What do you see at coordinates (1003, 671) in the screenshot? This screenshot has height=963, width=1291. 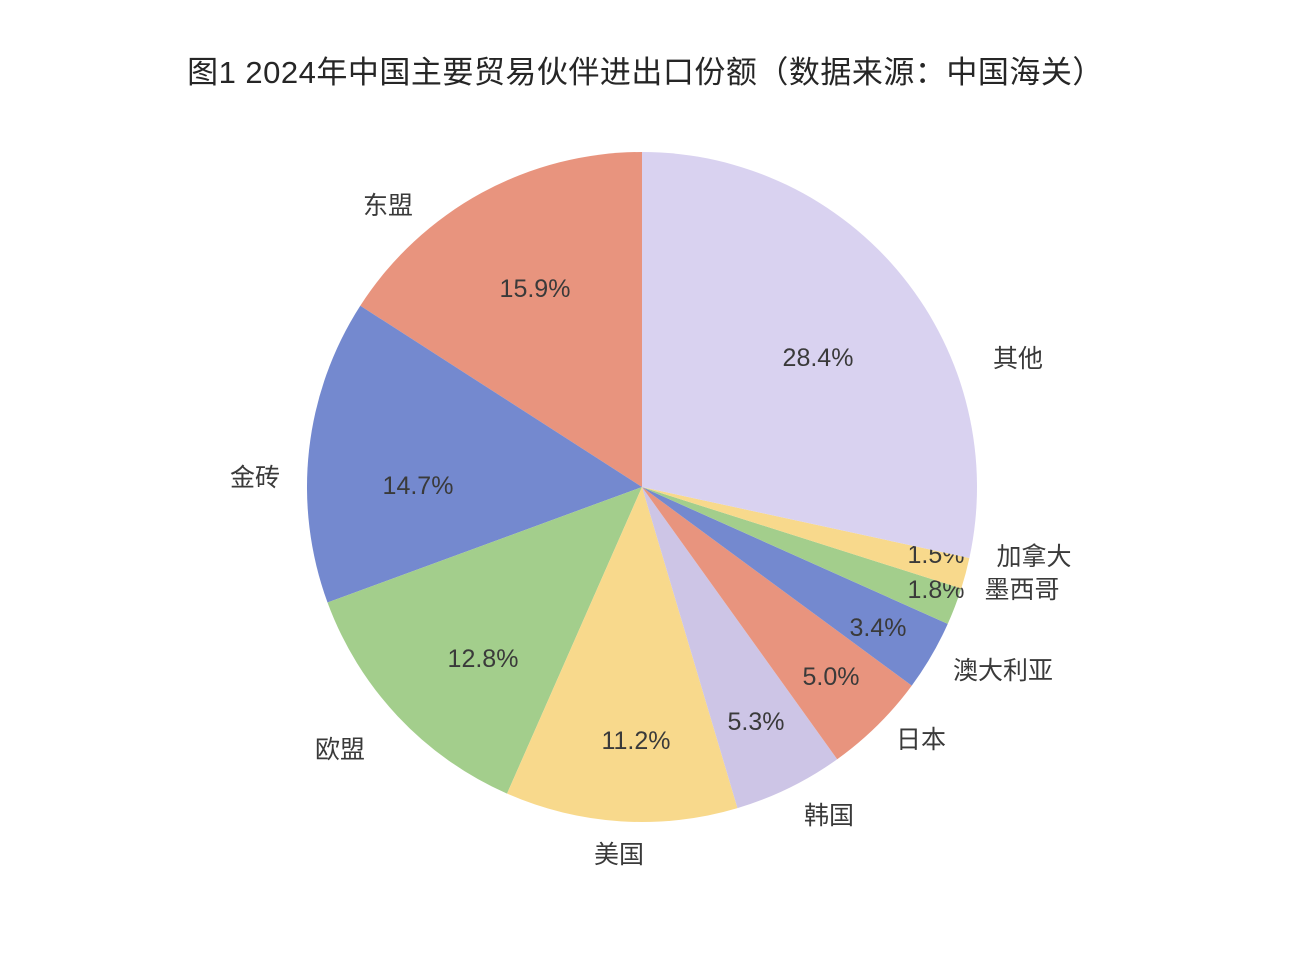 I see `name-label-australia: 澳大利亚` at bounding box center [1003, 671].